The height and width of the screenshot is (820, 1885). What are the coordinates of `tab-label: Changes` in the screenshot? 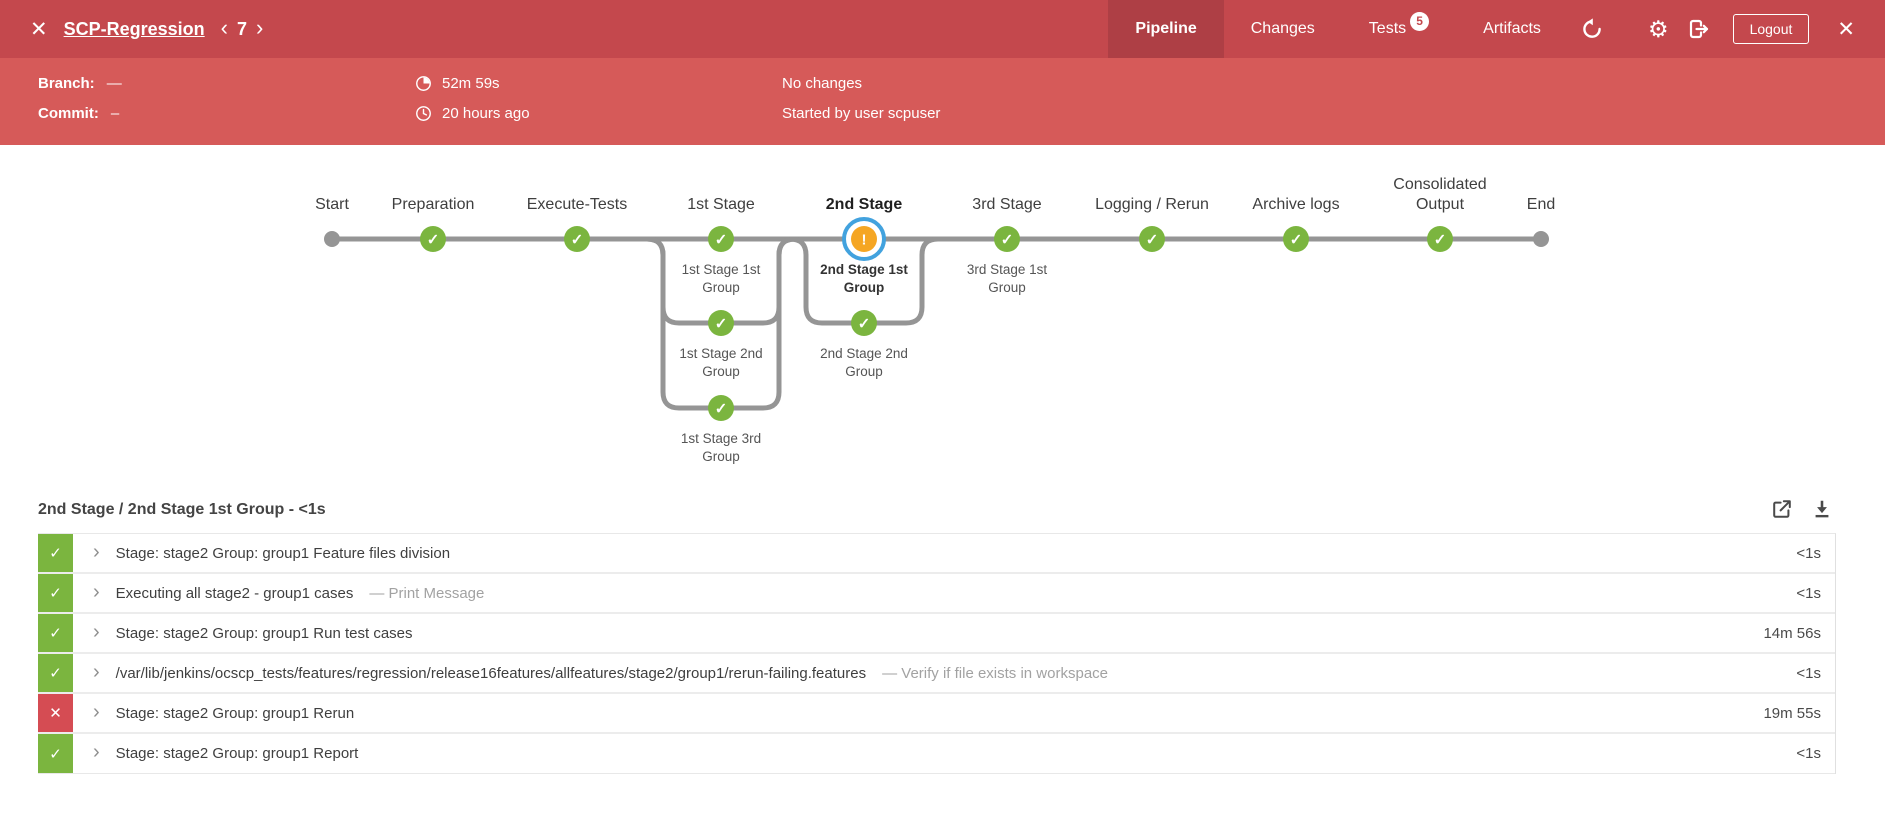 It's located at (1282, 28).